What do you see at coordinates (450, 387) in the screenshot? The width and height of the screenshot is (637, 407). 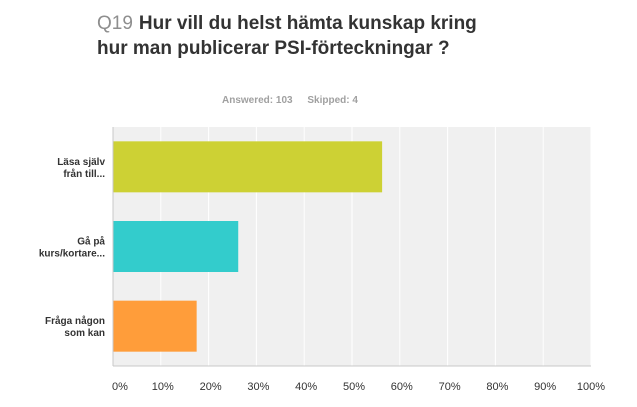 I see `x-tick-label: 70%` at bounding box center [450, 387].